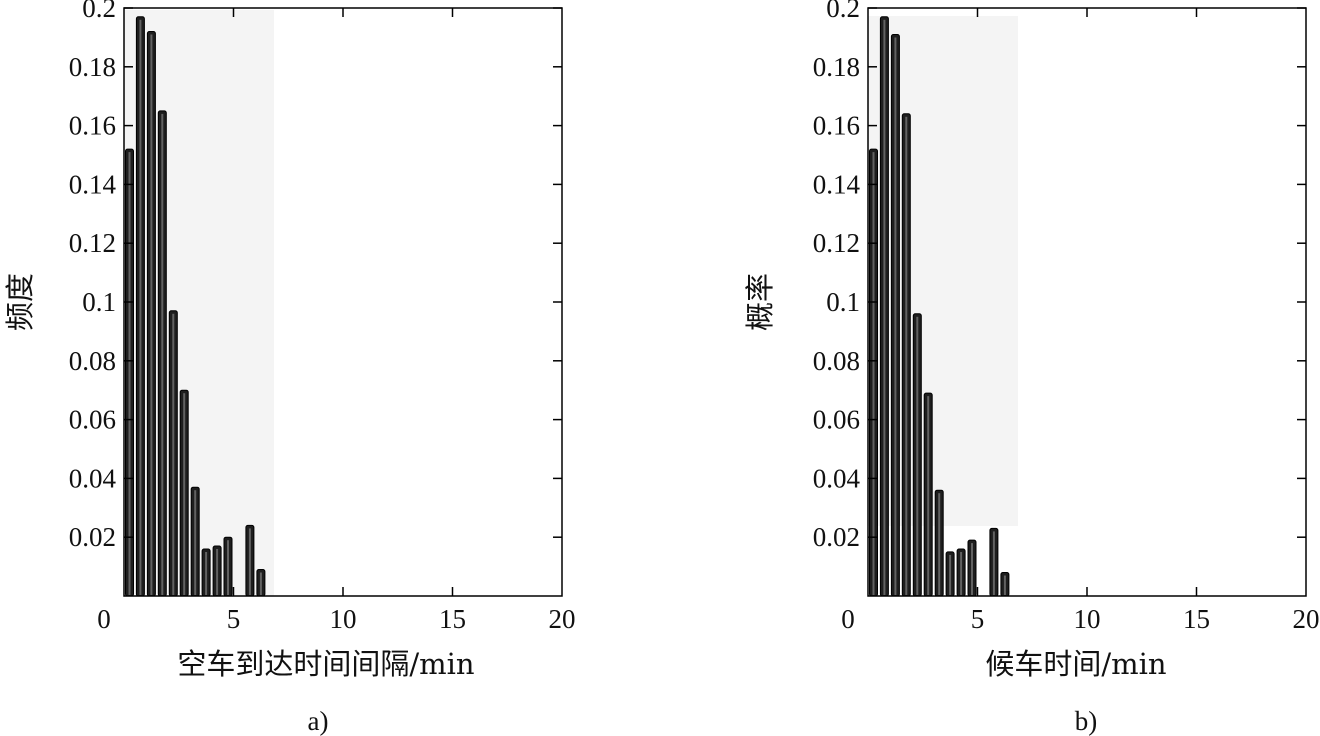  What do you see at coordinates (1075, 664) in the screenshot?
I see `x-axis-label: 候车时间/min` at bounding box center [1075, 664].